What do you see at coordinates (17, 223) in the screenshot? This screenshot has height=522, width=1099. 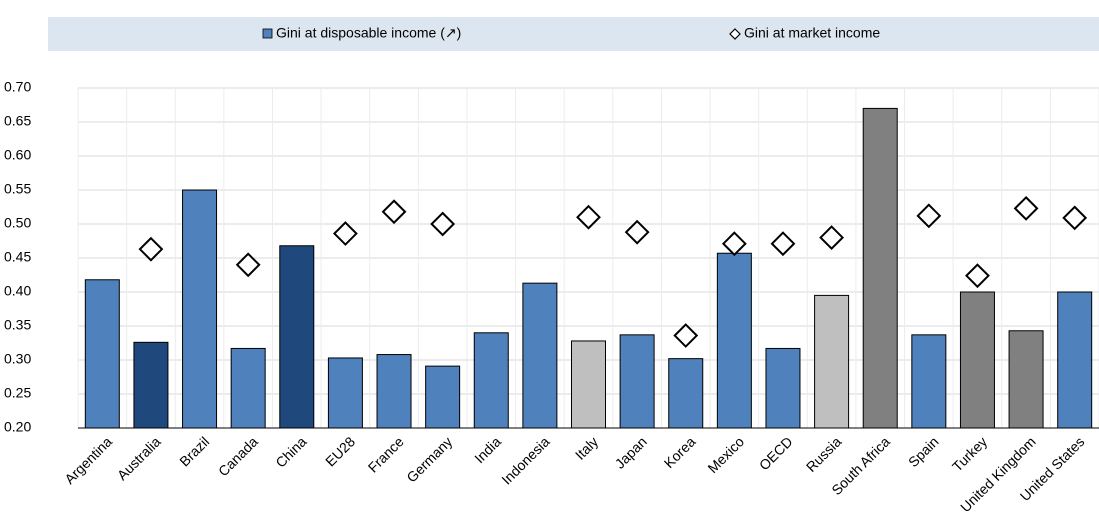 I see `y-tick-label: 0.50` at bounding box center [17, 223].